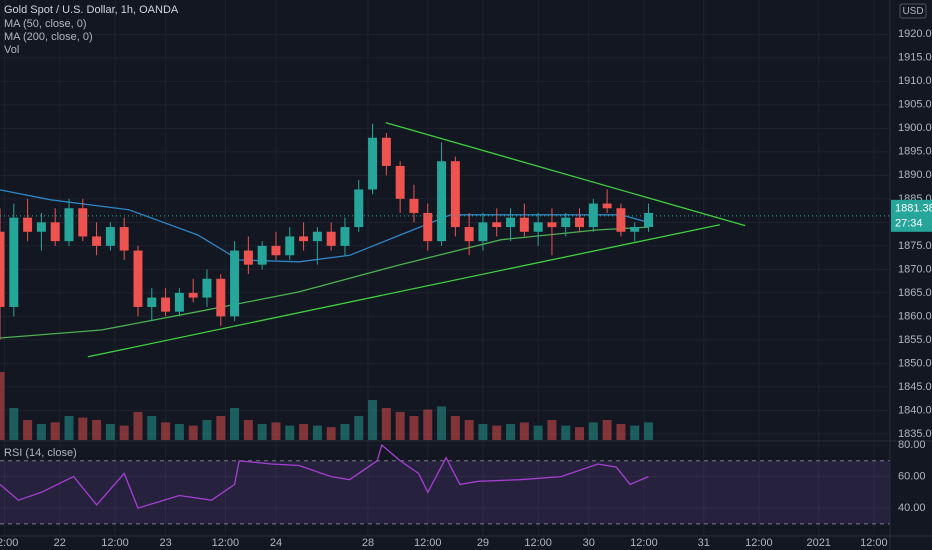 Image resolution: width=932 pixels, height=550 pixels. Describe the element at coordinates (704, 543) in the screenshot. I see `x-tick-label: 31` at that location.